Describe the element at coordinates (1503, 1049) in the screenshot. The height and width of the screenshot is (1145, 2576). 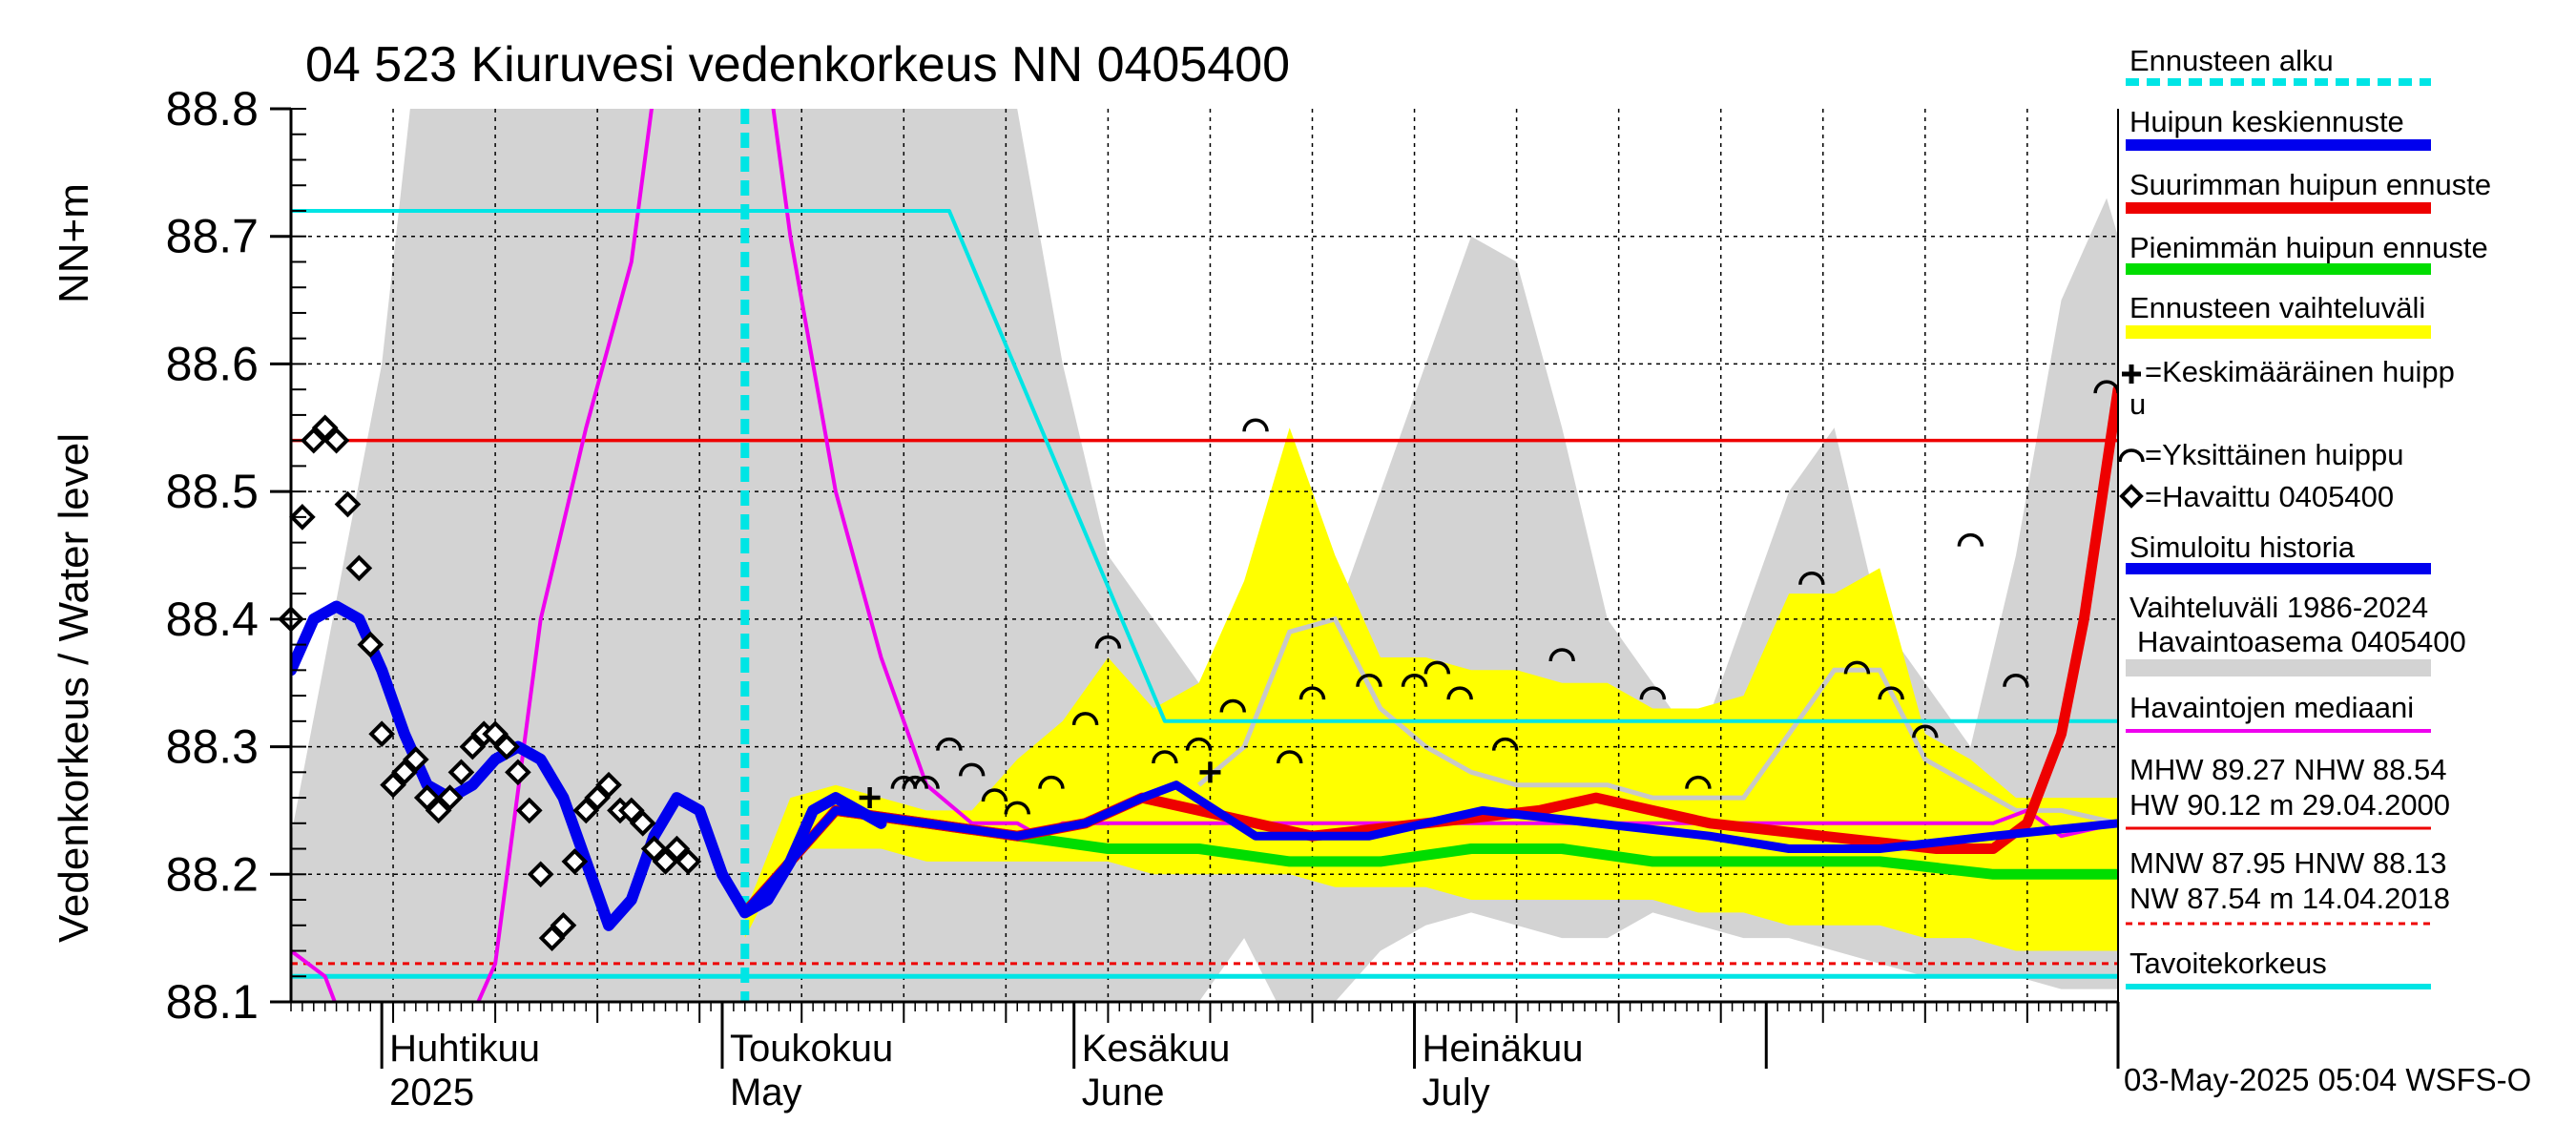
I see `month-label-fi: Heinäkuu` at that location.